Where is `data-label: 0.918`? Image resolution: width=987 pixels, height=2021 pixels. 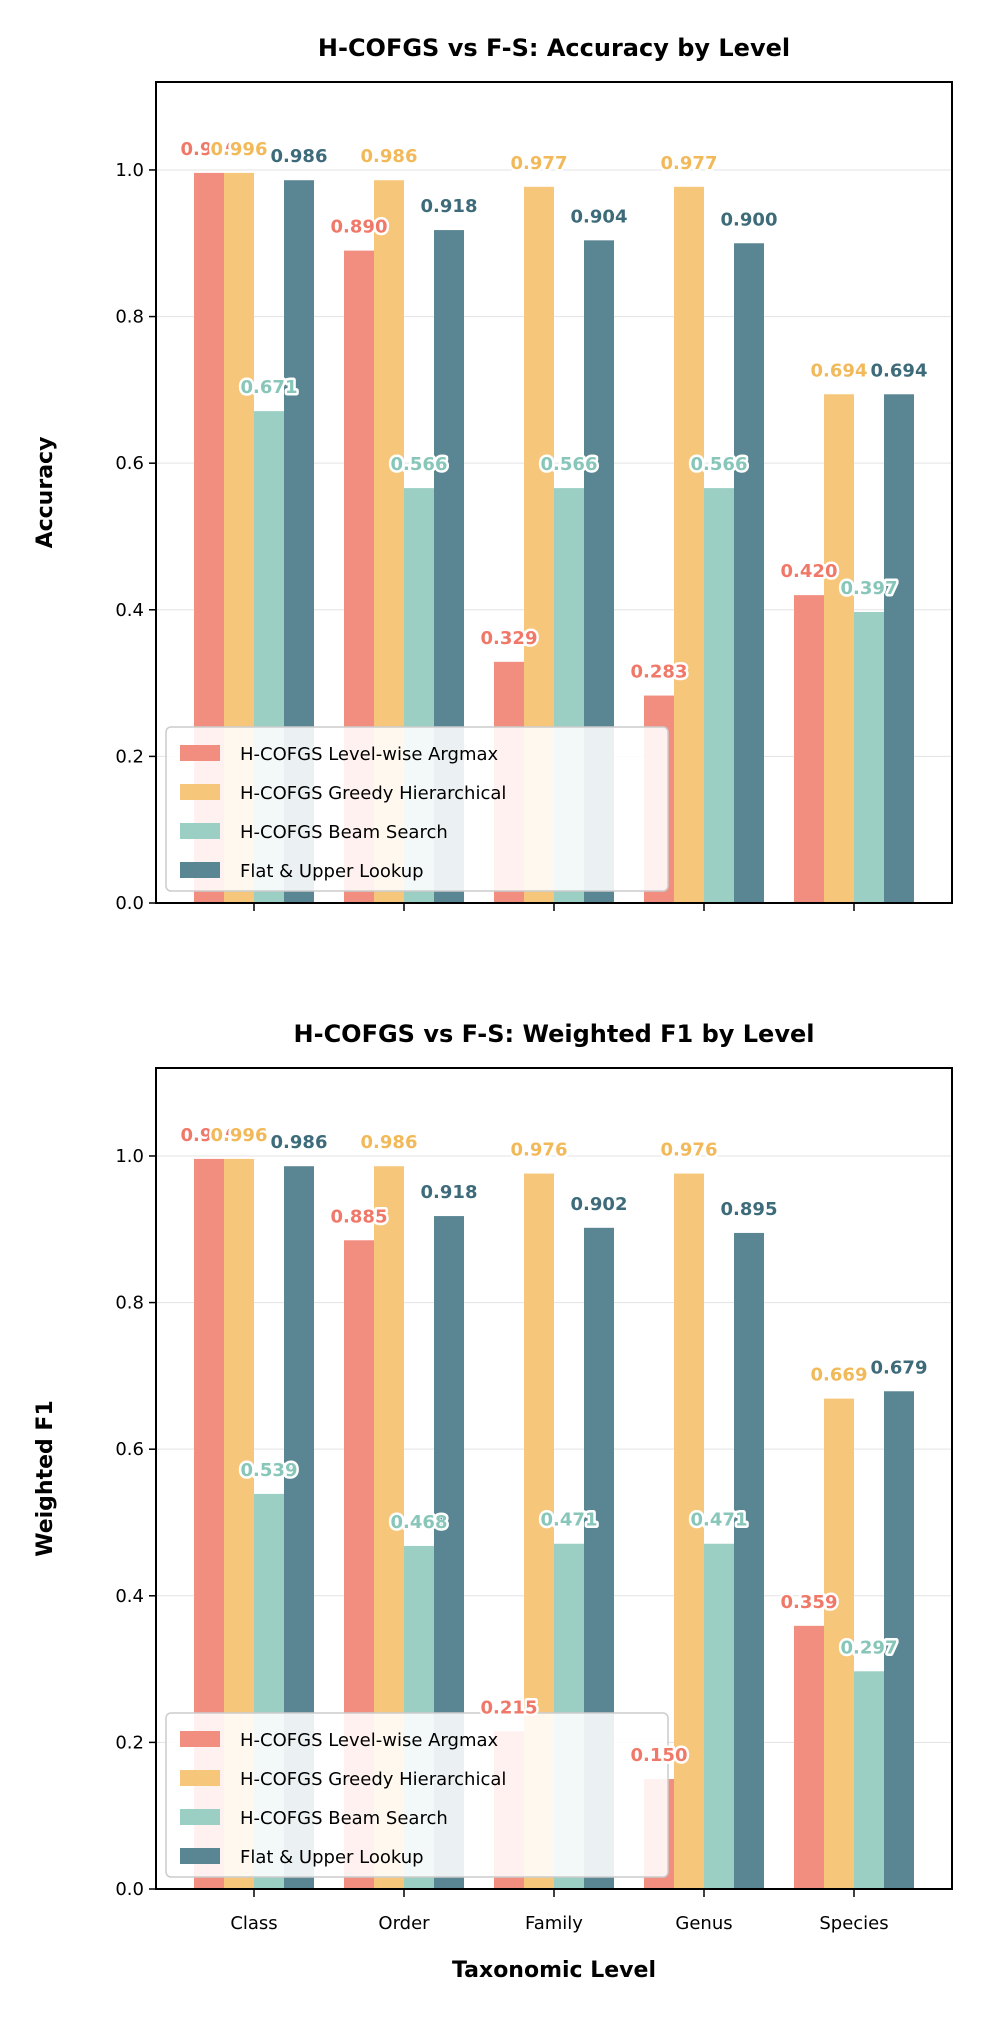
data-label: 0.918 is located at coordinates (449, 1192).